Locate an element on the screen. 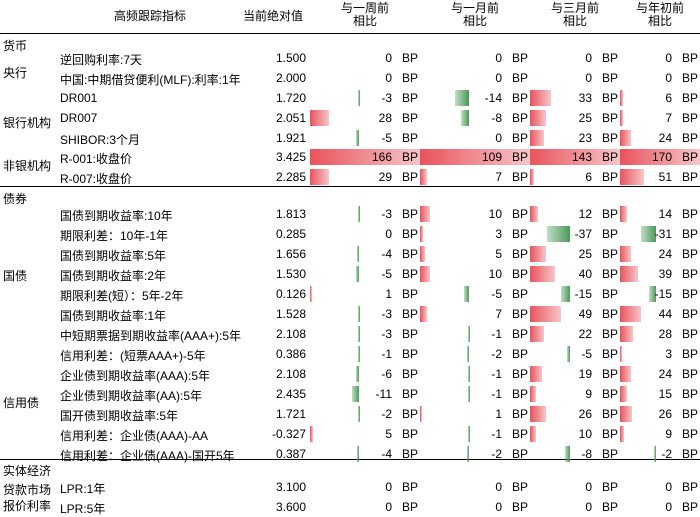 The height and width of the screenshot is (517, 700). row-current-value: -0.327 is located at coordinates (288, 434).